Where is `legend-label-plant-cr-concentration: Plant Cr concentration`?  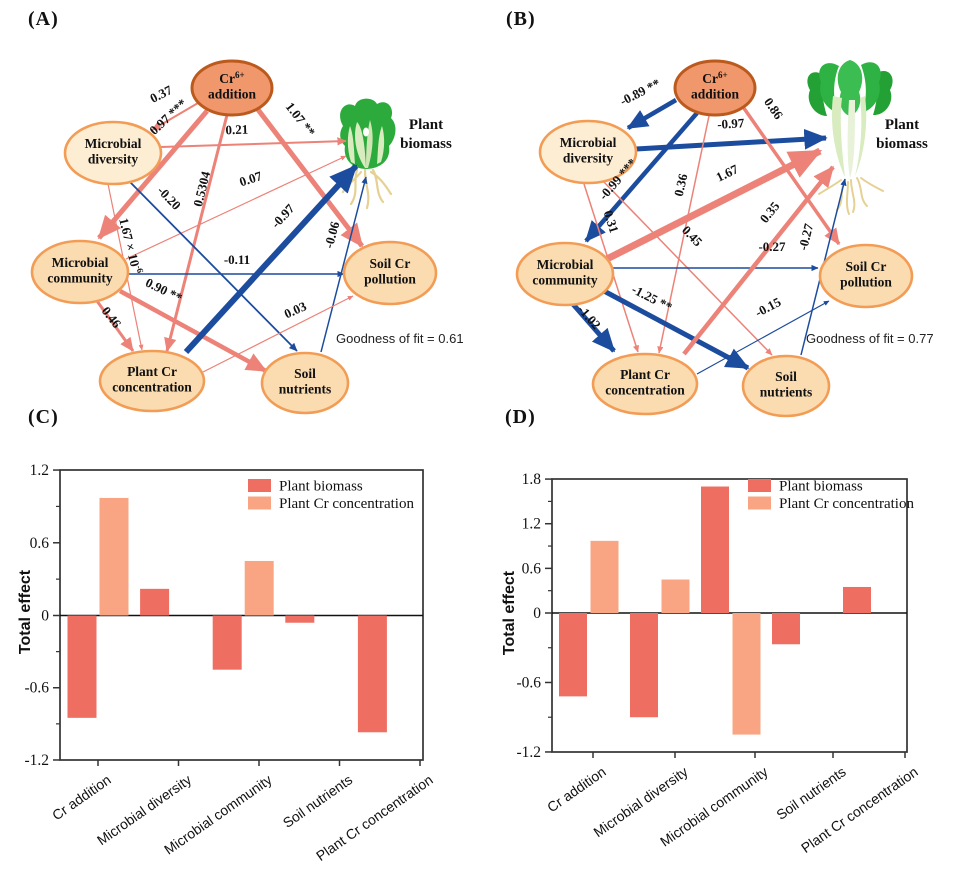 legend-label-plant-cr-concentration: Plant Cr concentration is located at coordinates (846, 504).